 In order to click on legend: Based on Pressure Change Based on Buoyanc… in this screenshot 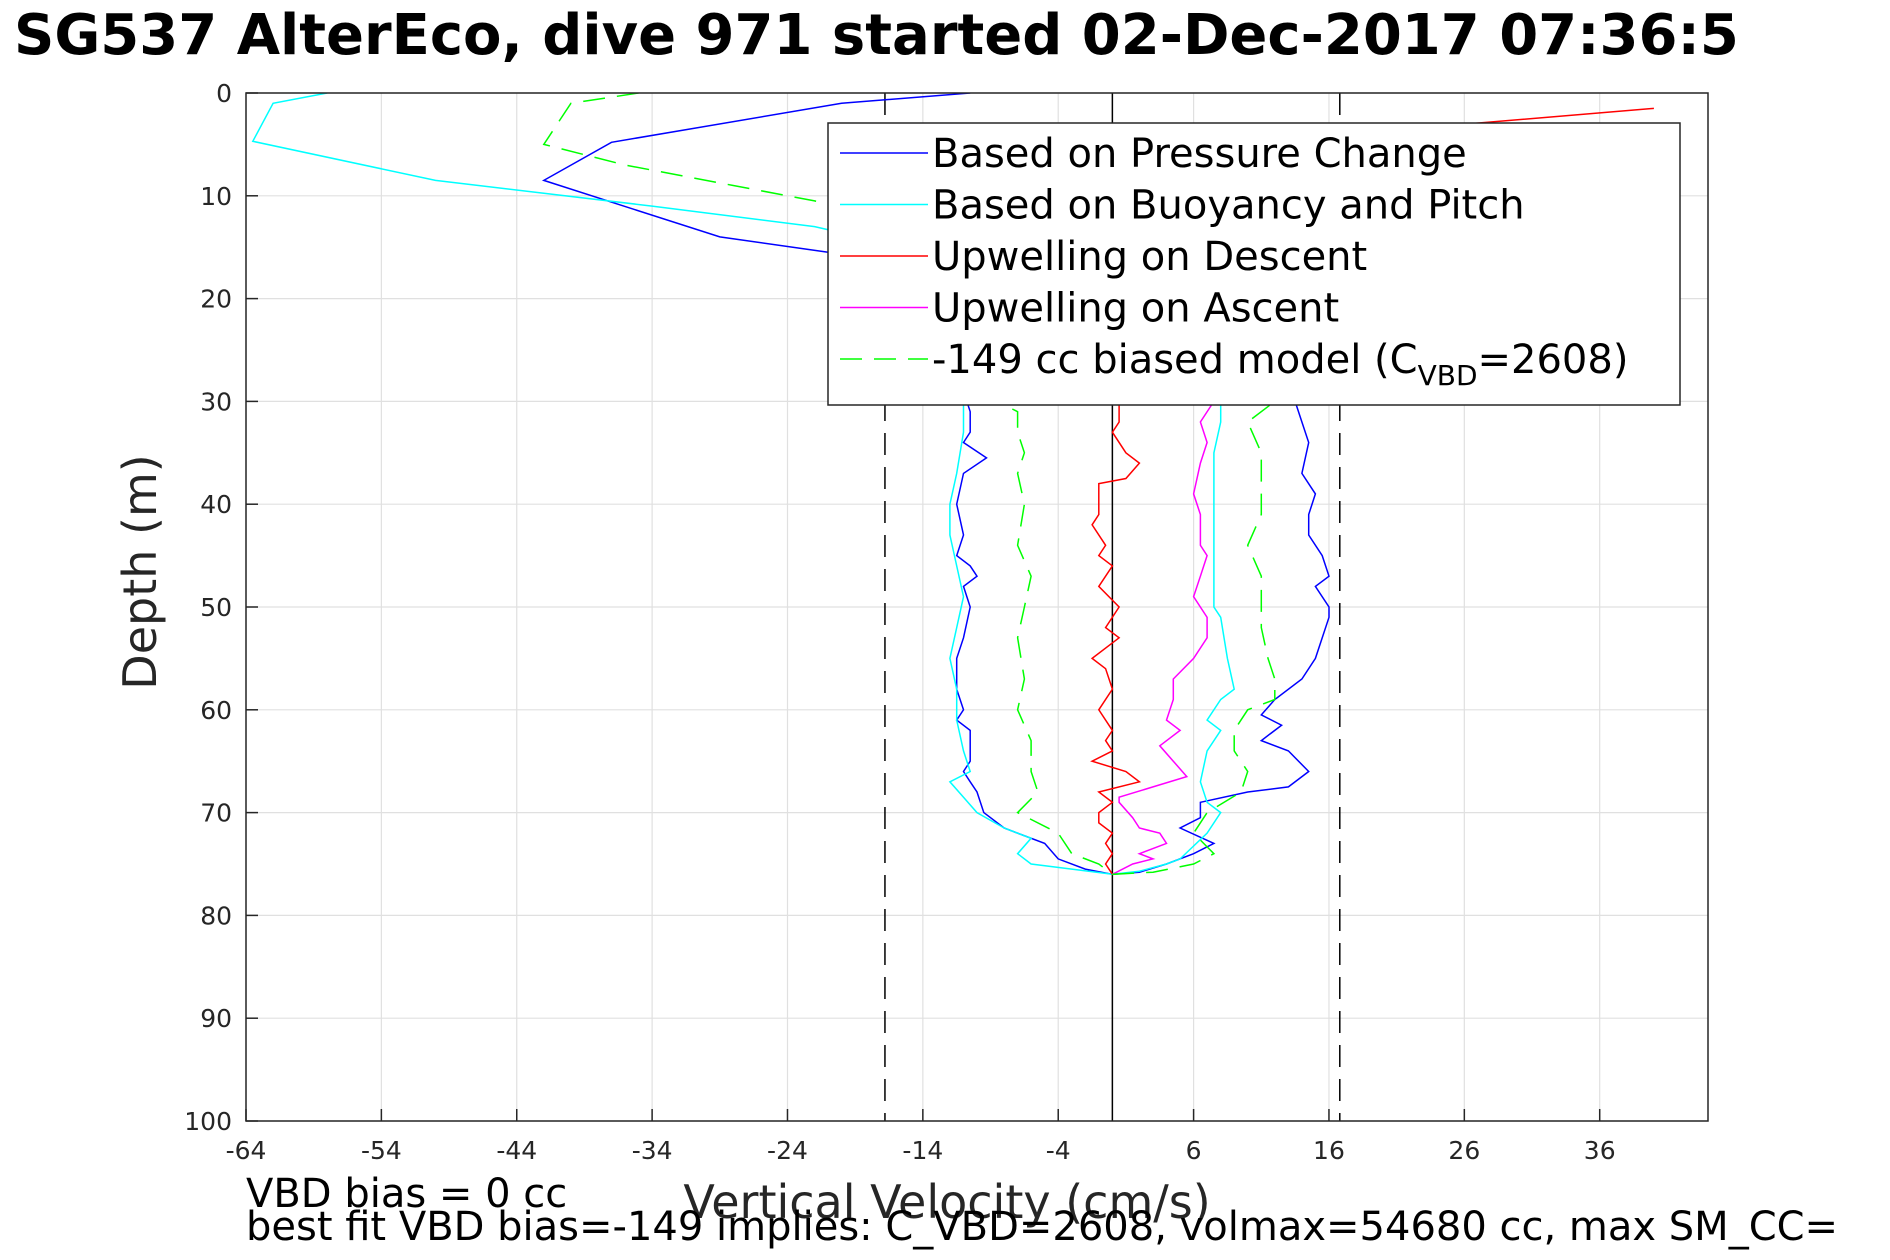, I will do `click(1254, 264)`.